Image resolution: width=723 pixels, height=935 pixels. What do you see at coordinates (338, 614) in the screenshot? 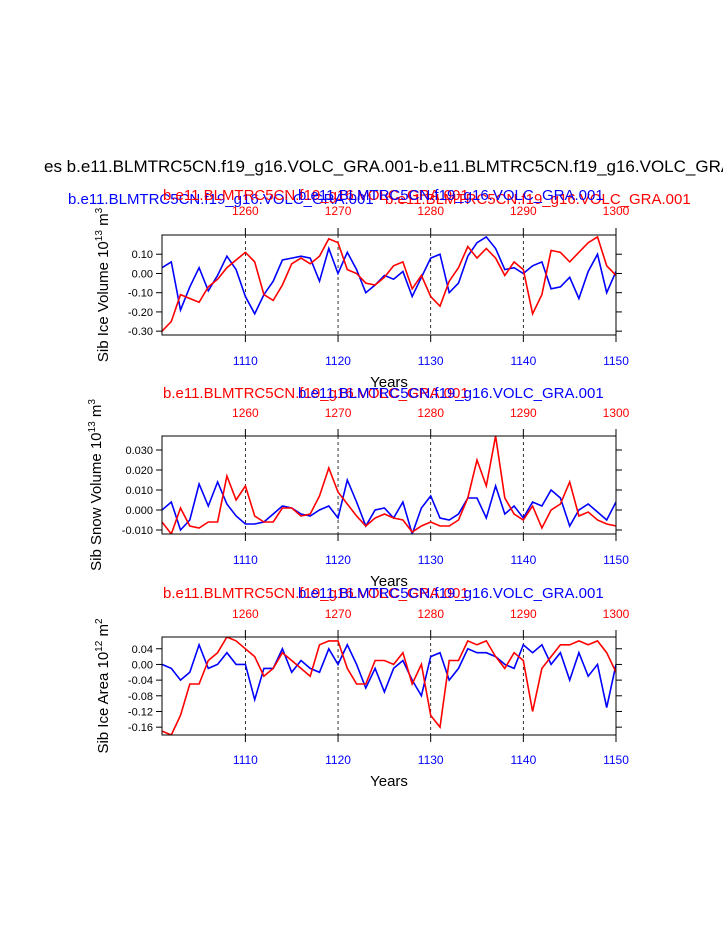
I see `ice-area-xtick-top-label: 1270` at bounding box center [338, 614].